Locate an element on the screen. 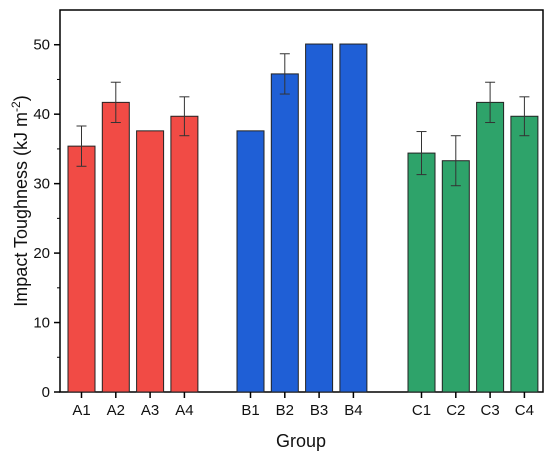 The width and height of the screenshot is (550, 462). y-axis-title-close: ) is located at coordinates (21, 98).